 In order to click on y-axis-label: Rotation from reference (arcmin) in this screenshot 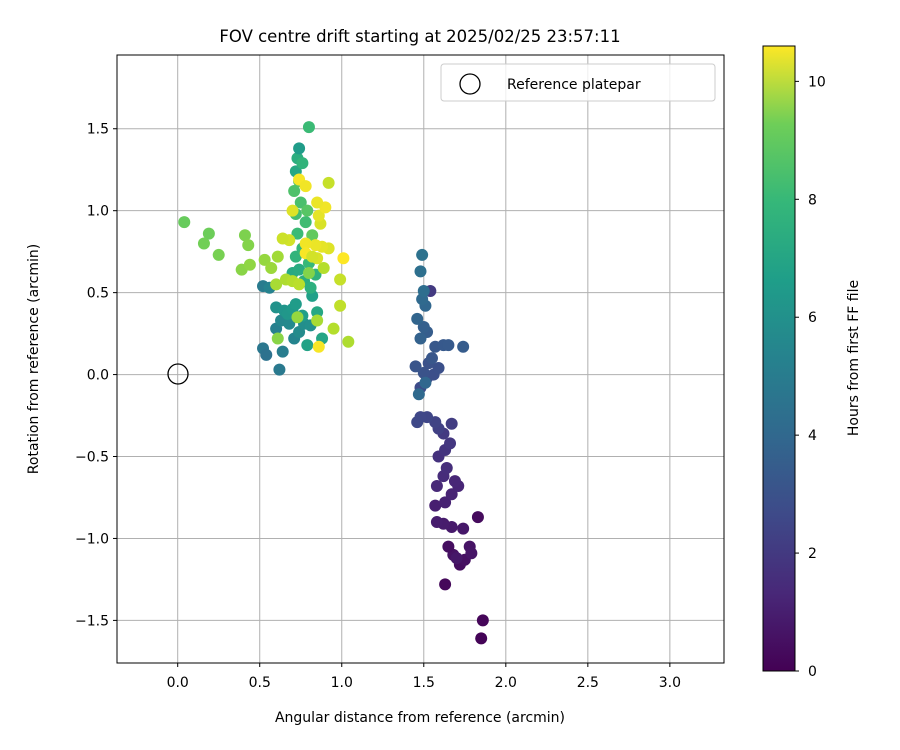, I will do `click(34, 359)`.